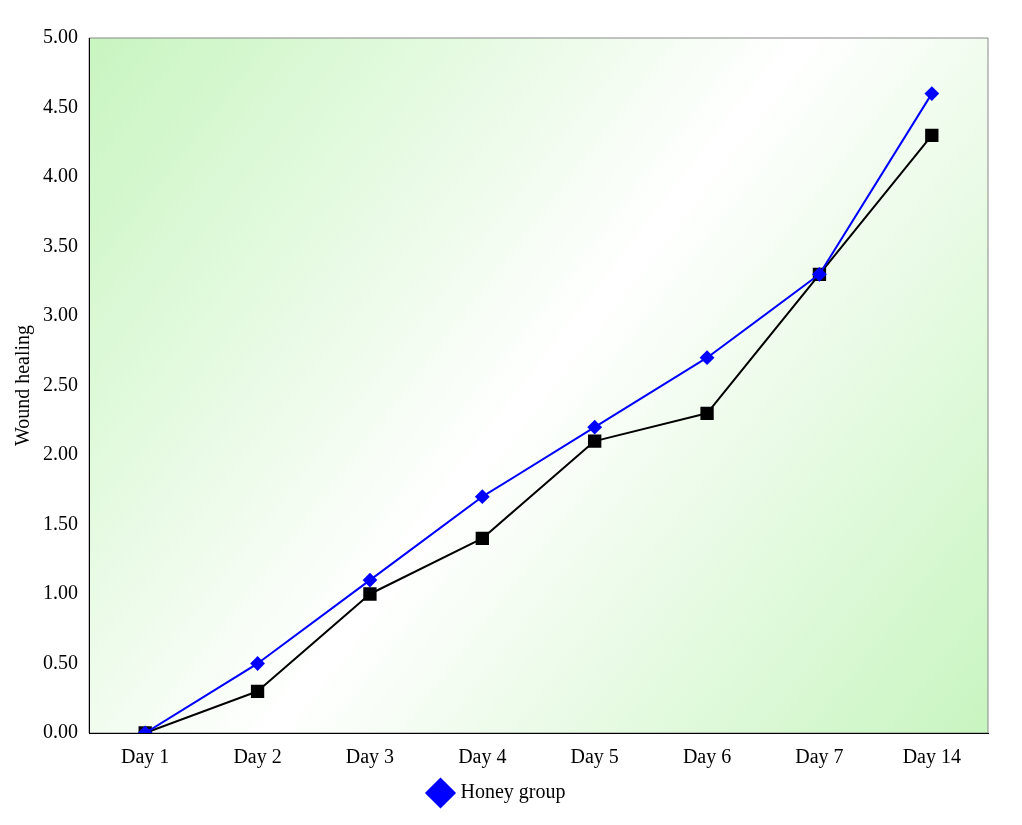  I want to click on y-tick-label: 0.50, so click(60, 661).